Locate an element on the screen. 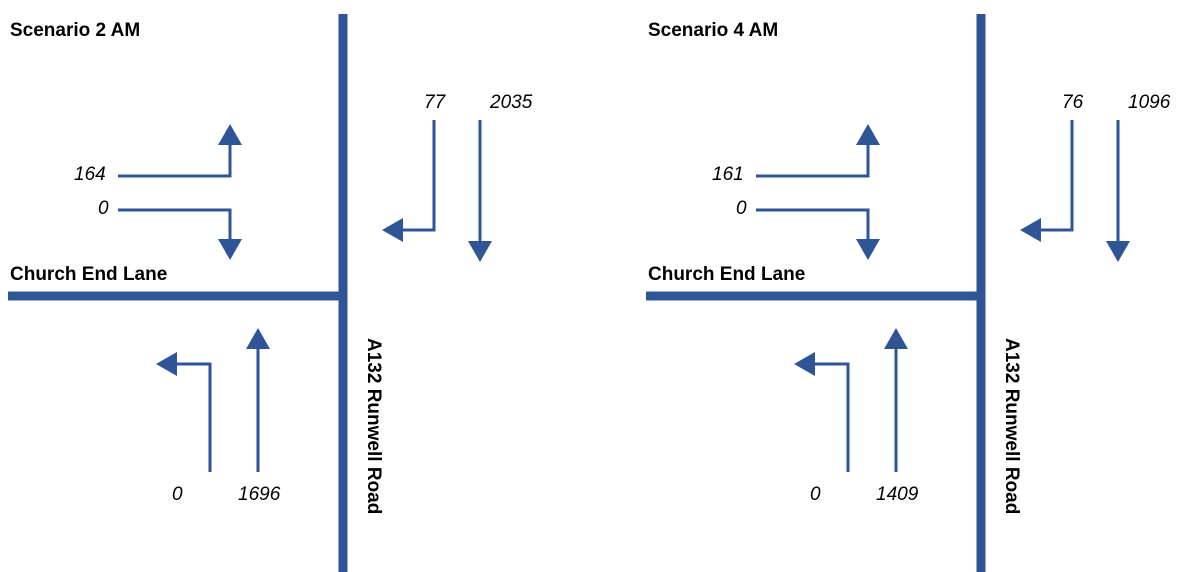 The height and width of the screenshot is (572, 1184). flow-north-ahead: 2035 is located at coordinates (511, 102).